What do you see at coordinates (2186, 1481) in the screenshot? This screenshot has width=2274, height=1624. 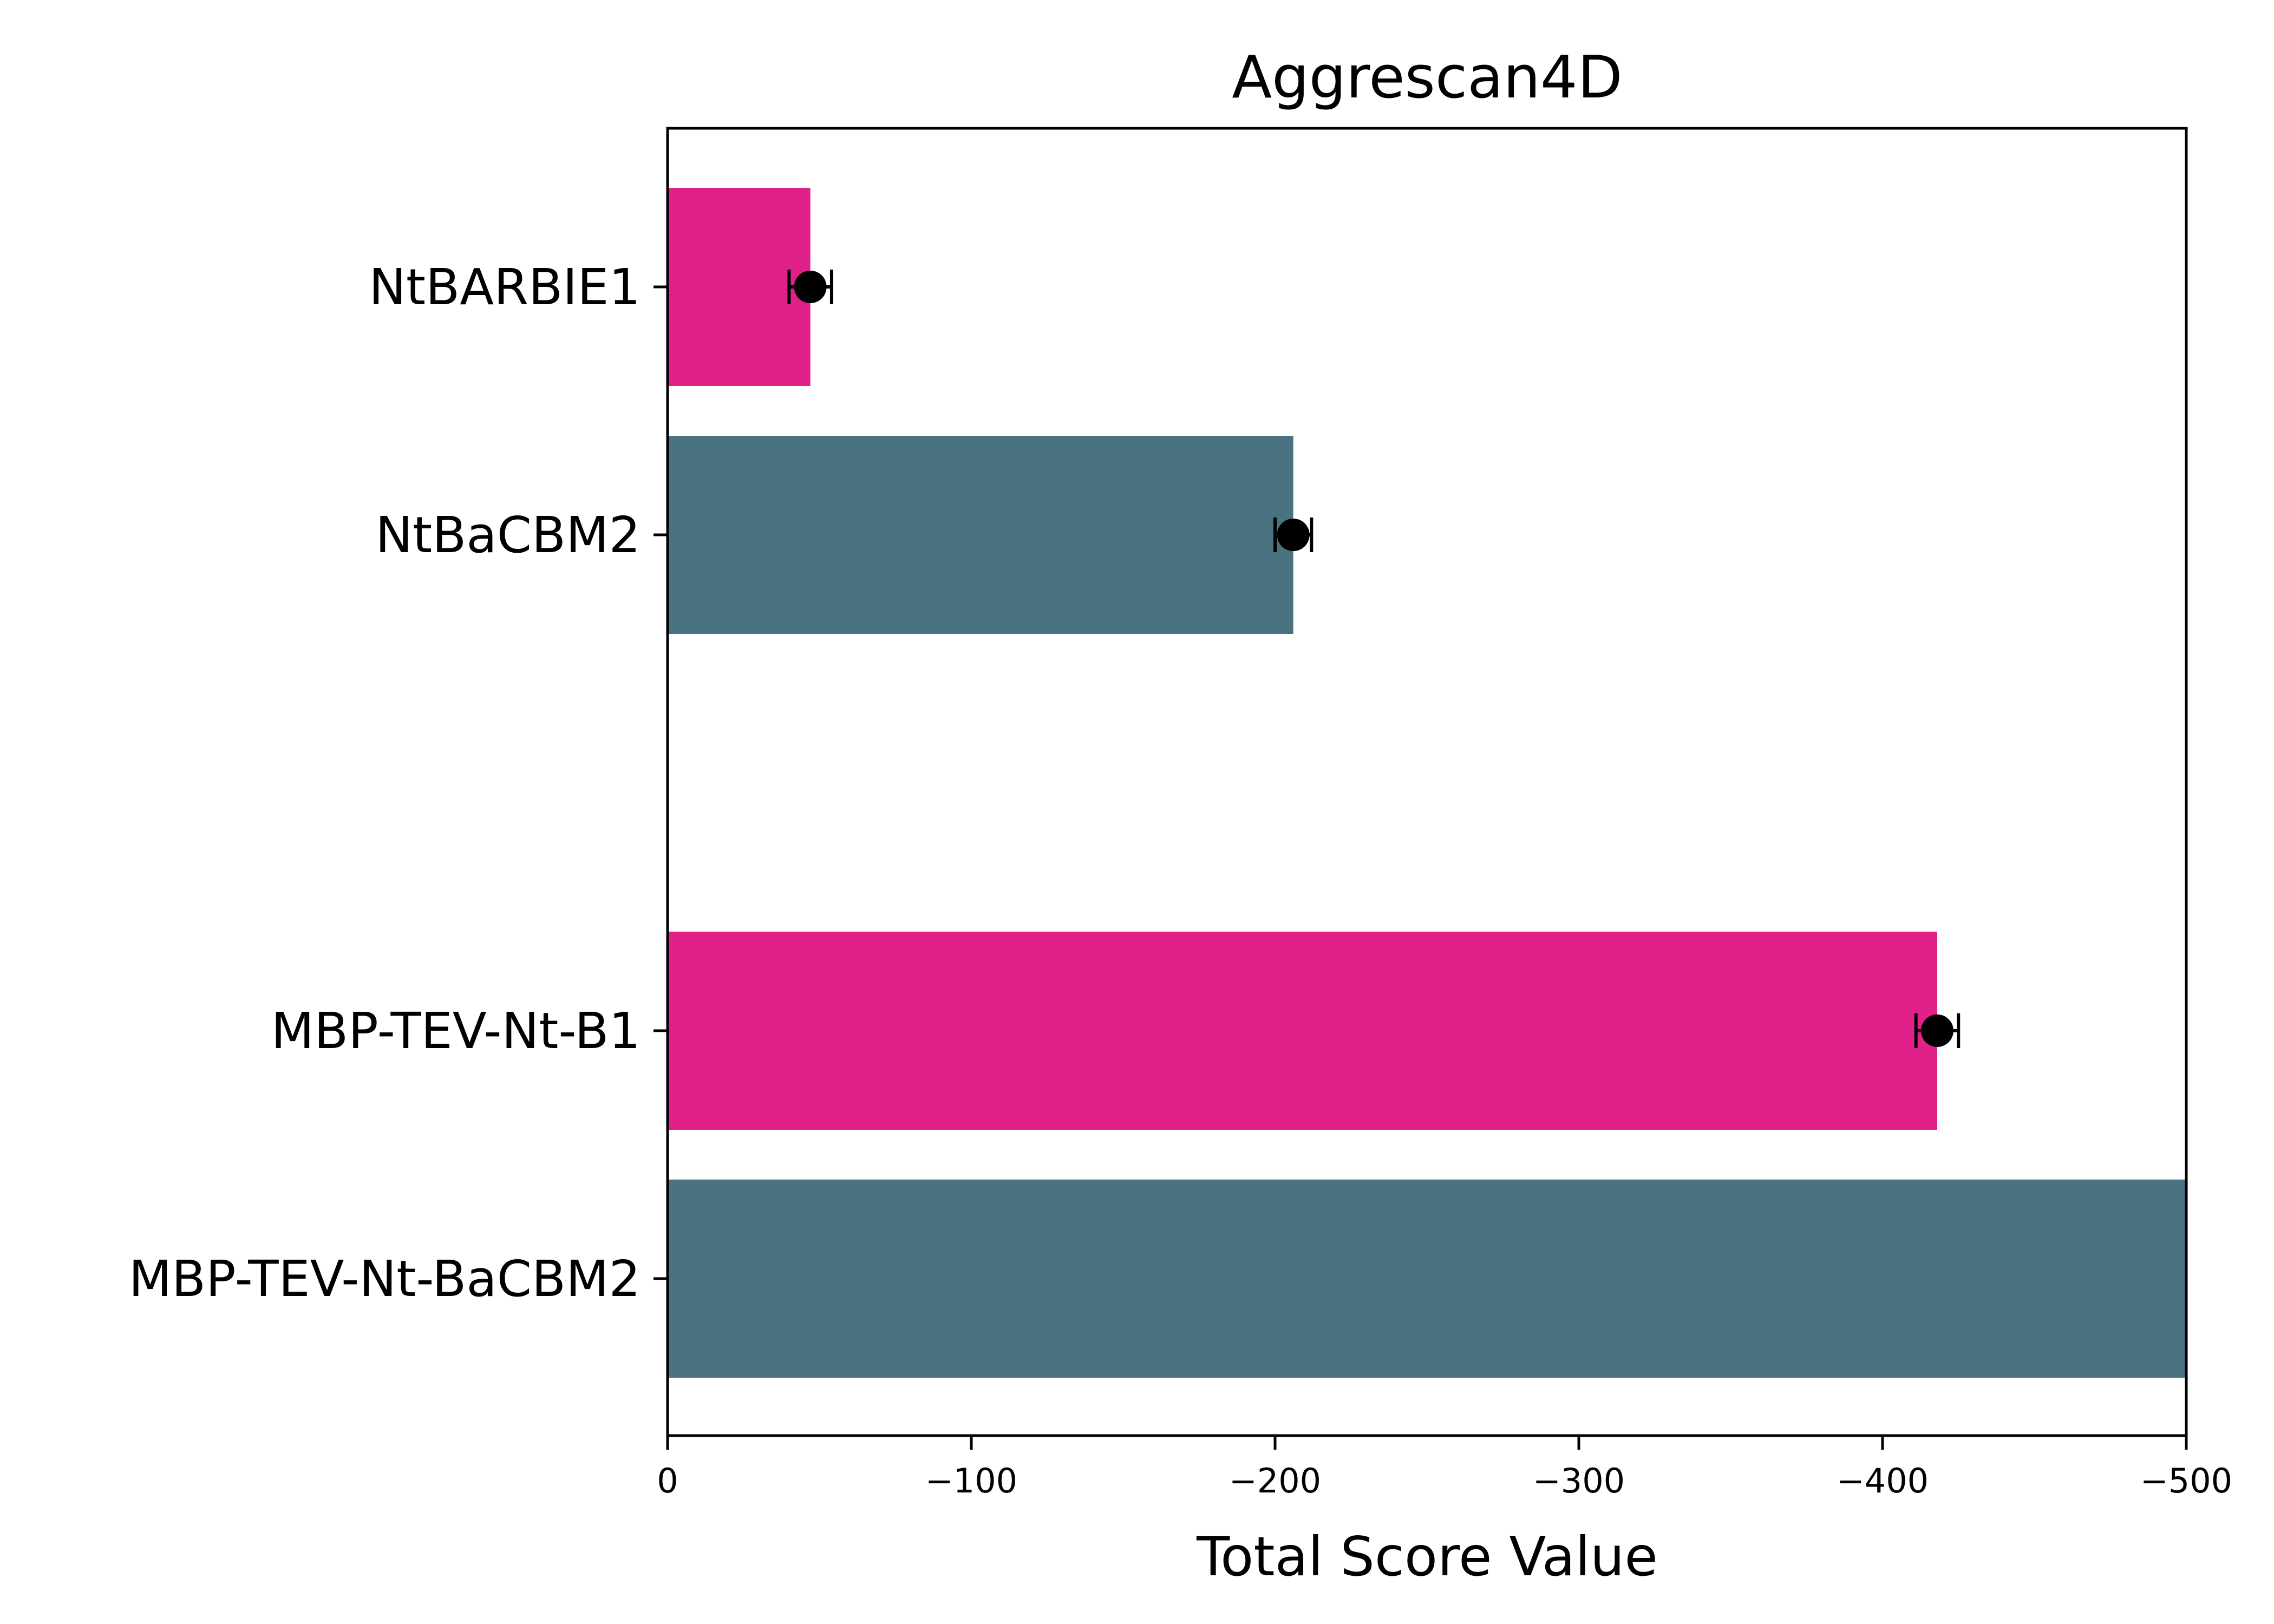 I see `xtick-label: −500` at bounding box center [2186, 1481].